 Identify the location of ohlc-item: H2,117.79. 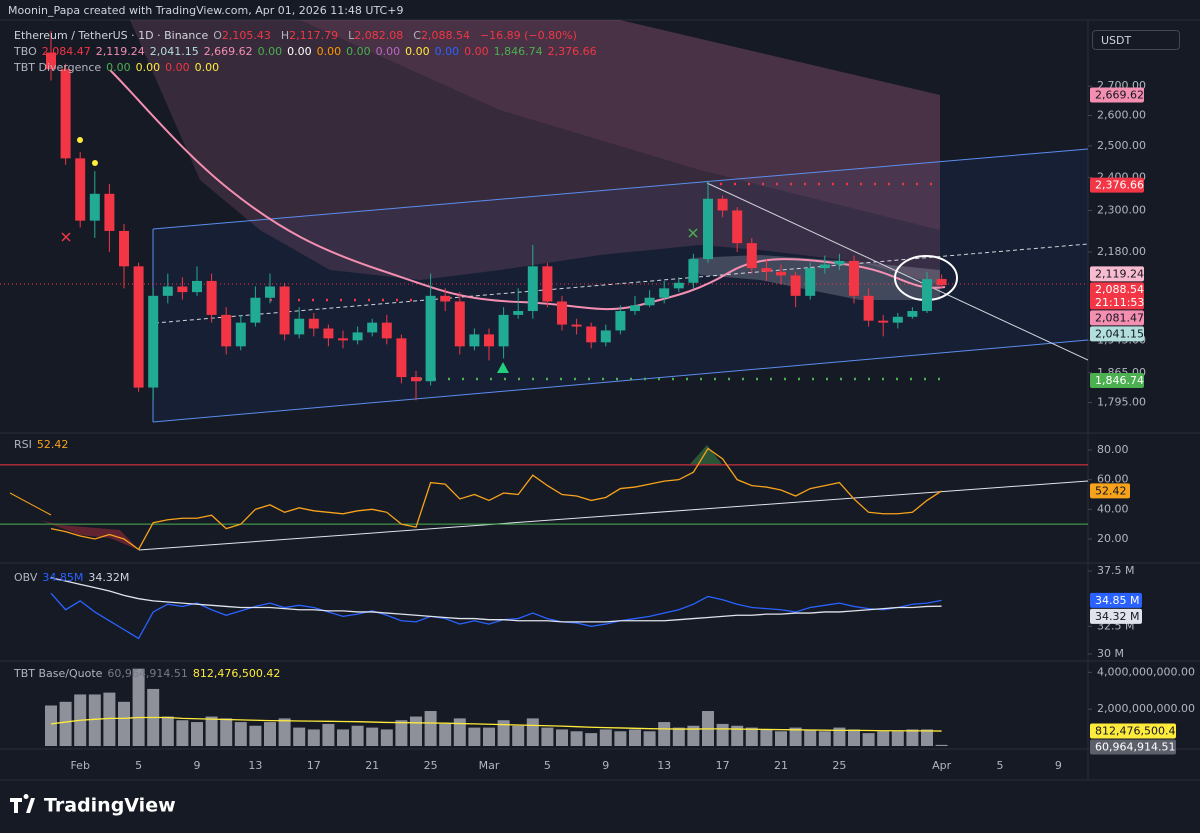
(312, 35).